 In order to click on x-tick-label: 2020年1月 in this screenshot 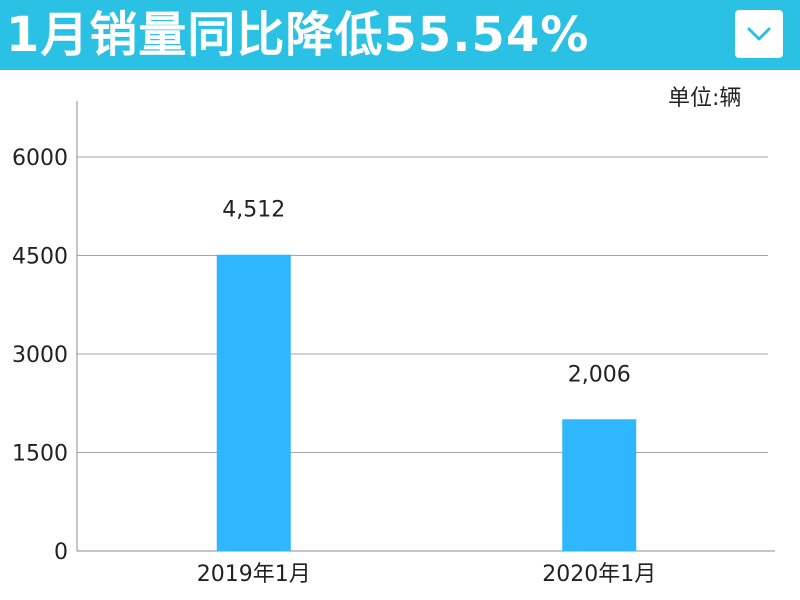, I will do `click(599, 574)`.